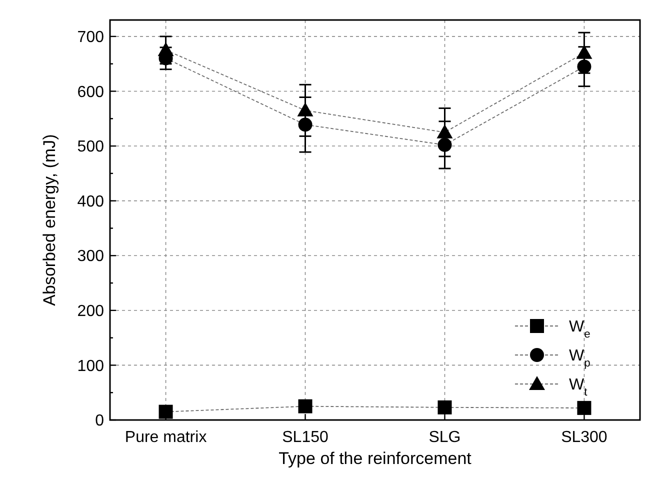  What do you see at coordinates (584, 437) in the screenshot?
I see `x-tick-label: SL300` at bounding box center [584, 437].